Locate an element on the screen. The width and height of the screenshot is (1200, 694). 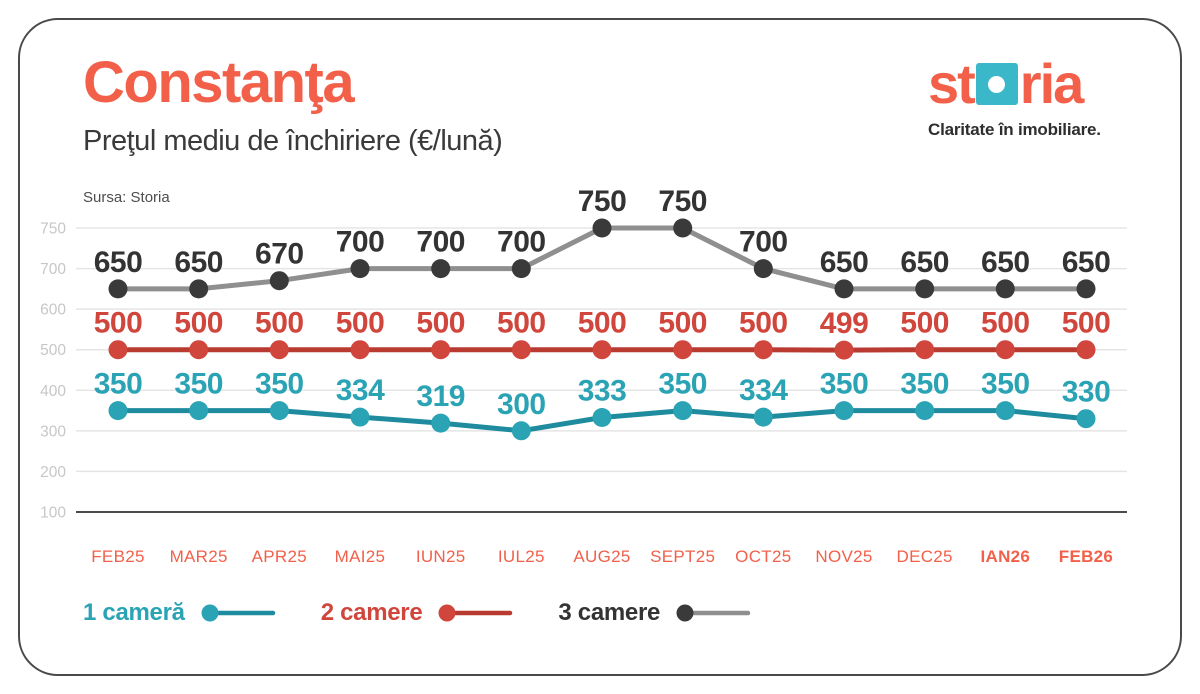
x-tick-label: FEB25 is located at coordinates (117, 556).